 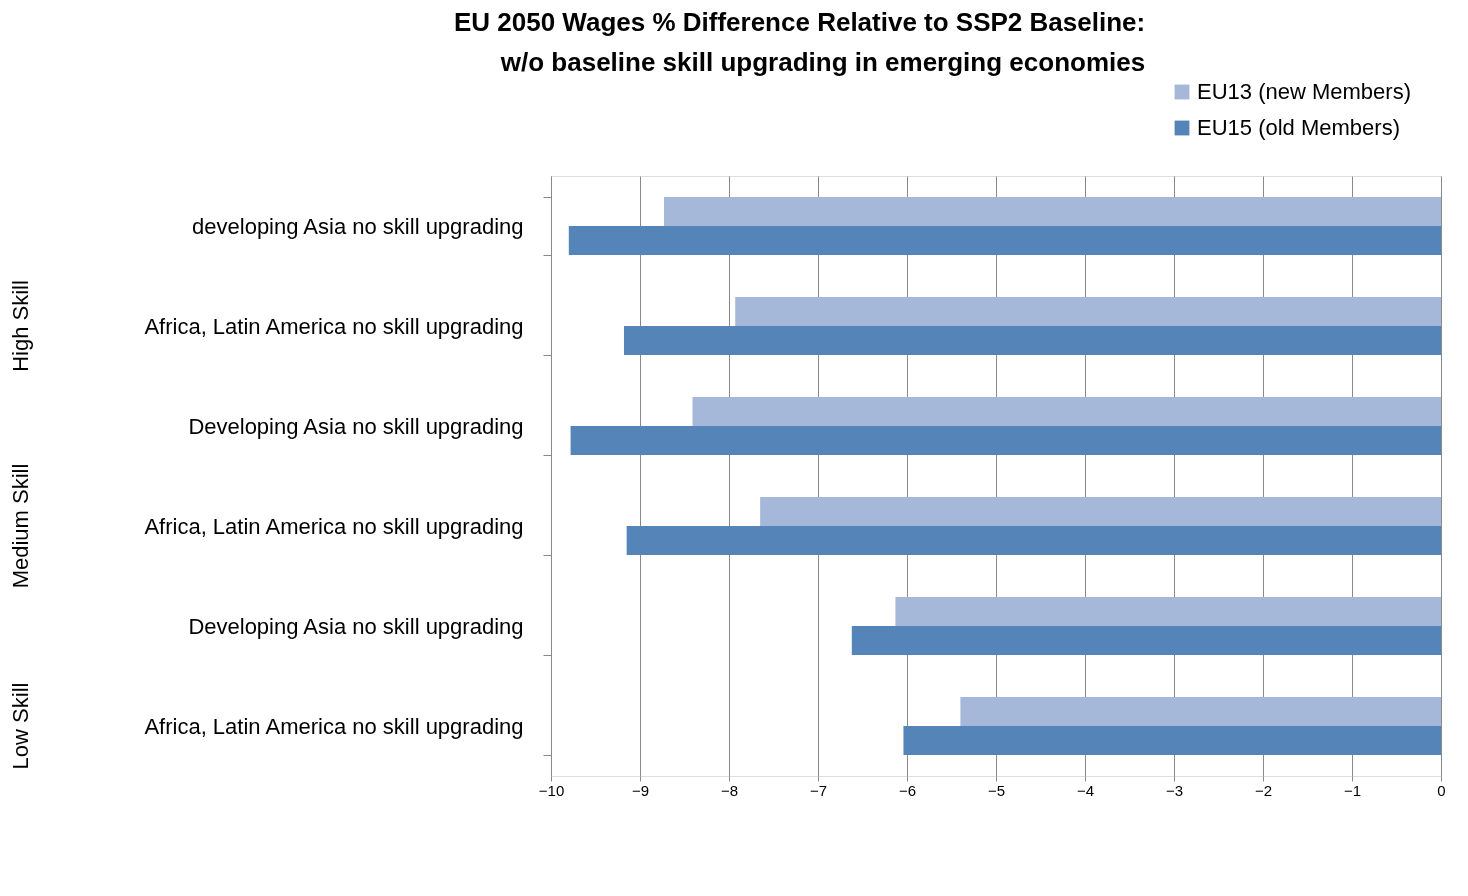 I want to click on text: w/o baseline skill upgrading in emerging economies, so click(x=823, y=62).